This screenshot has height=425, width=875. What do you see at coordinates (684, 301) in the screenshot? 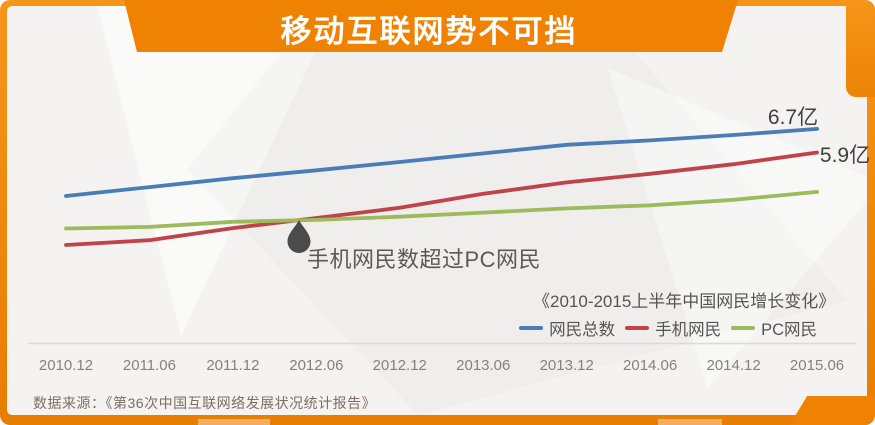
I see `chart-title: 《2010-2015上半年中国网民增长变化》` at bounding box center [684, 301].